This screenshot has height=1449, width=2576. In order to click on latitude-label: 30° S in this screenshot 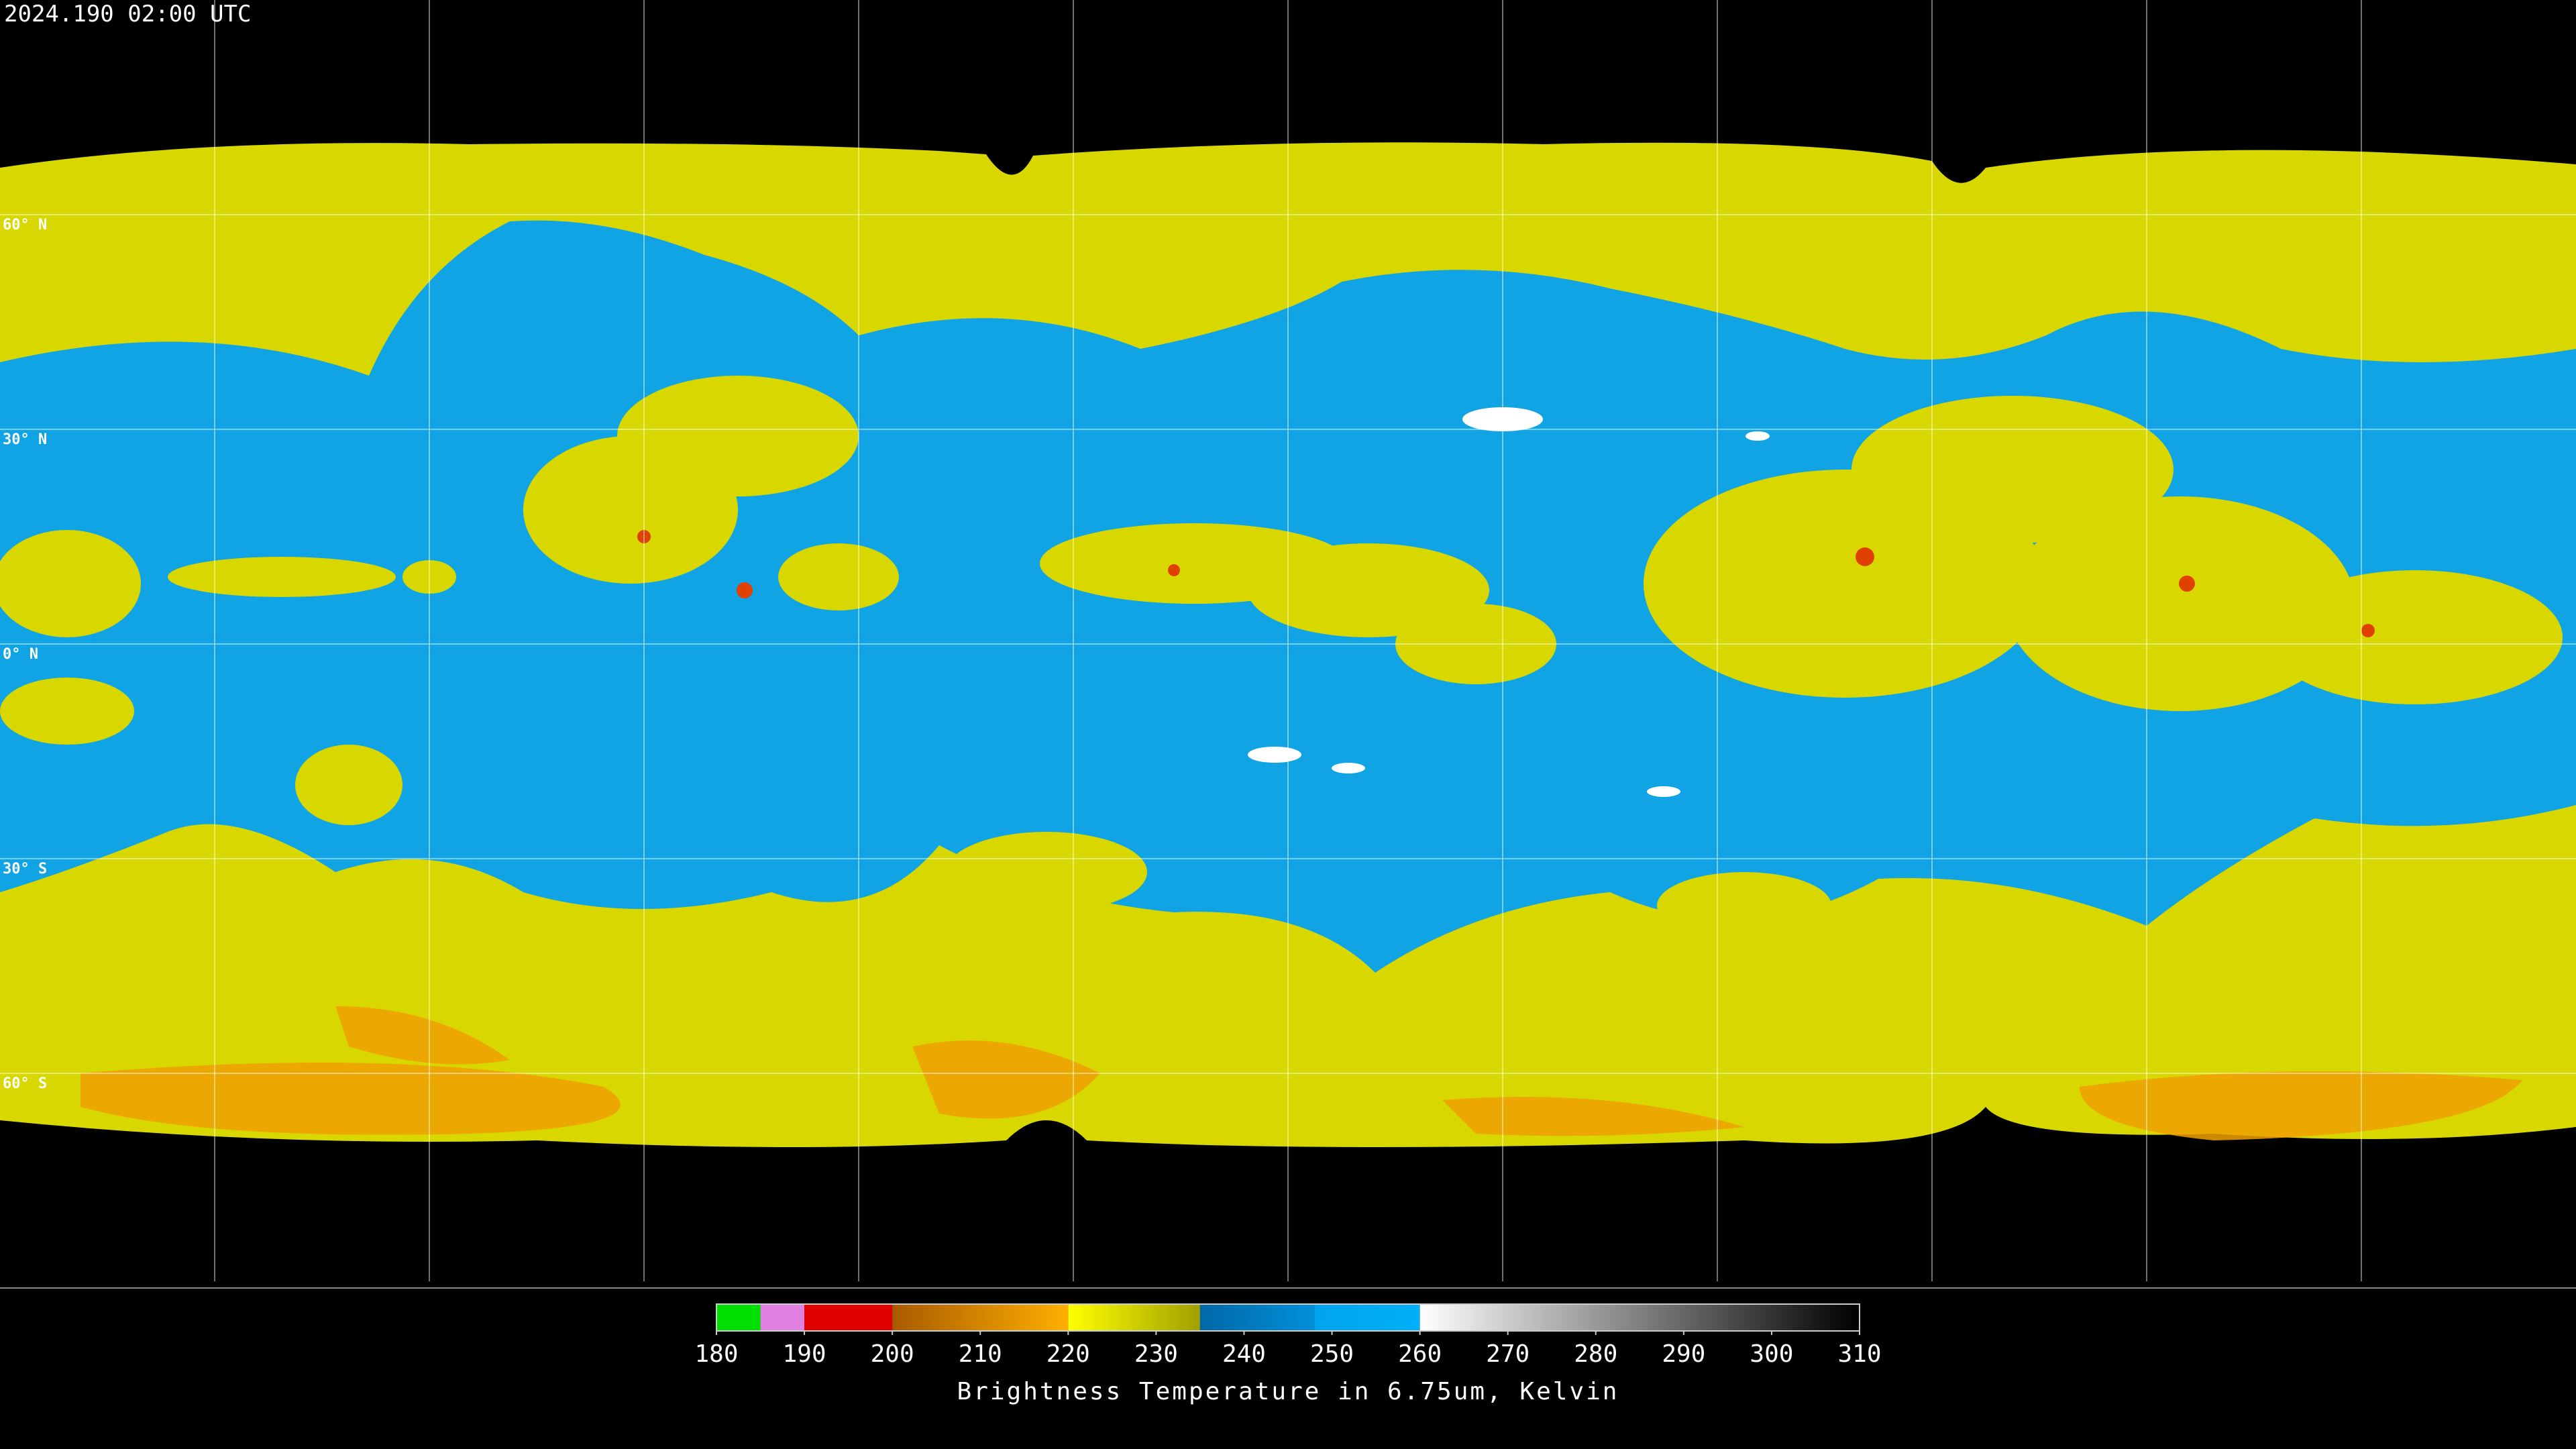, I will do `click(25, 869)`.